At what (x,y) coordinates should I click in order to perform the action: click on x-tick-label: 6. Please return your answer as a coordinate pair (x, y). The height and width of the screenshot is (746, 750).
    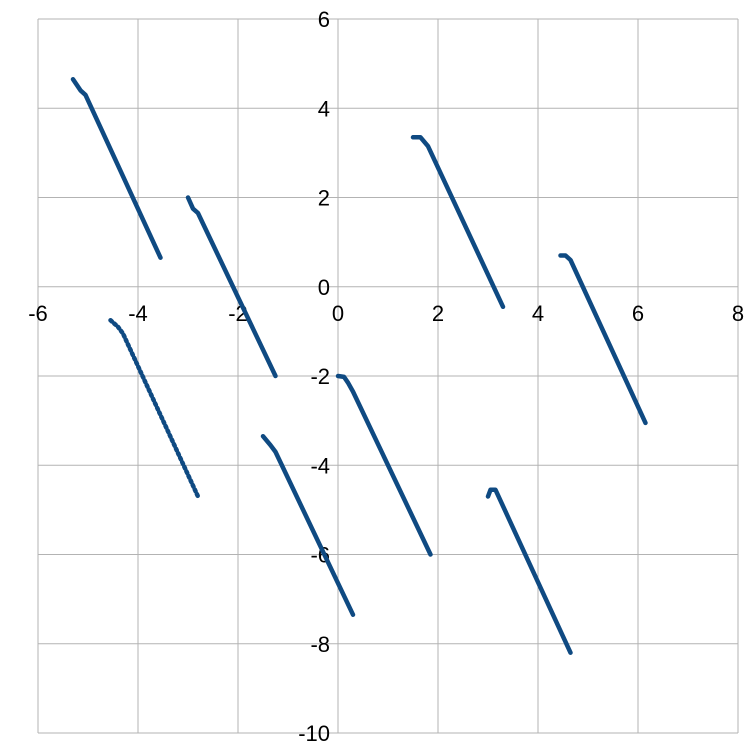
    Looking at the image, I should click on (638, 313).